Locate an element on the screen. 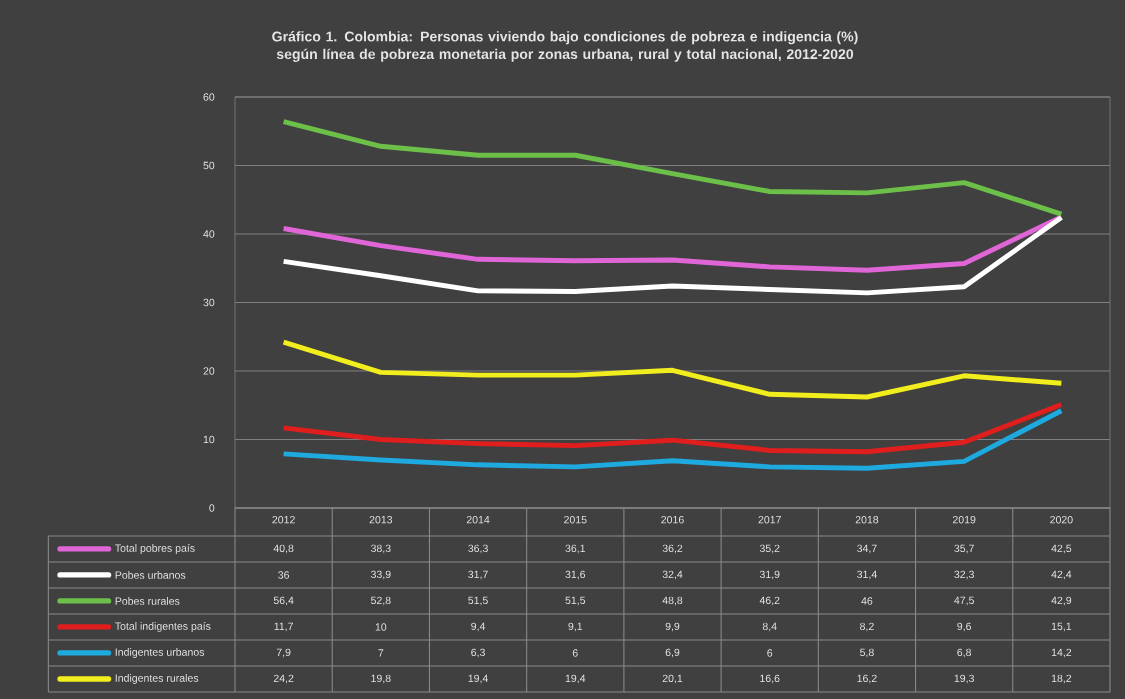 The height and width of the screenshot is (699, 1125). data-label: 31,6 is located at coordinates (575, 575).